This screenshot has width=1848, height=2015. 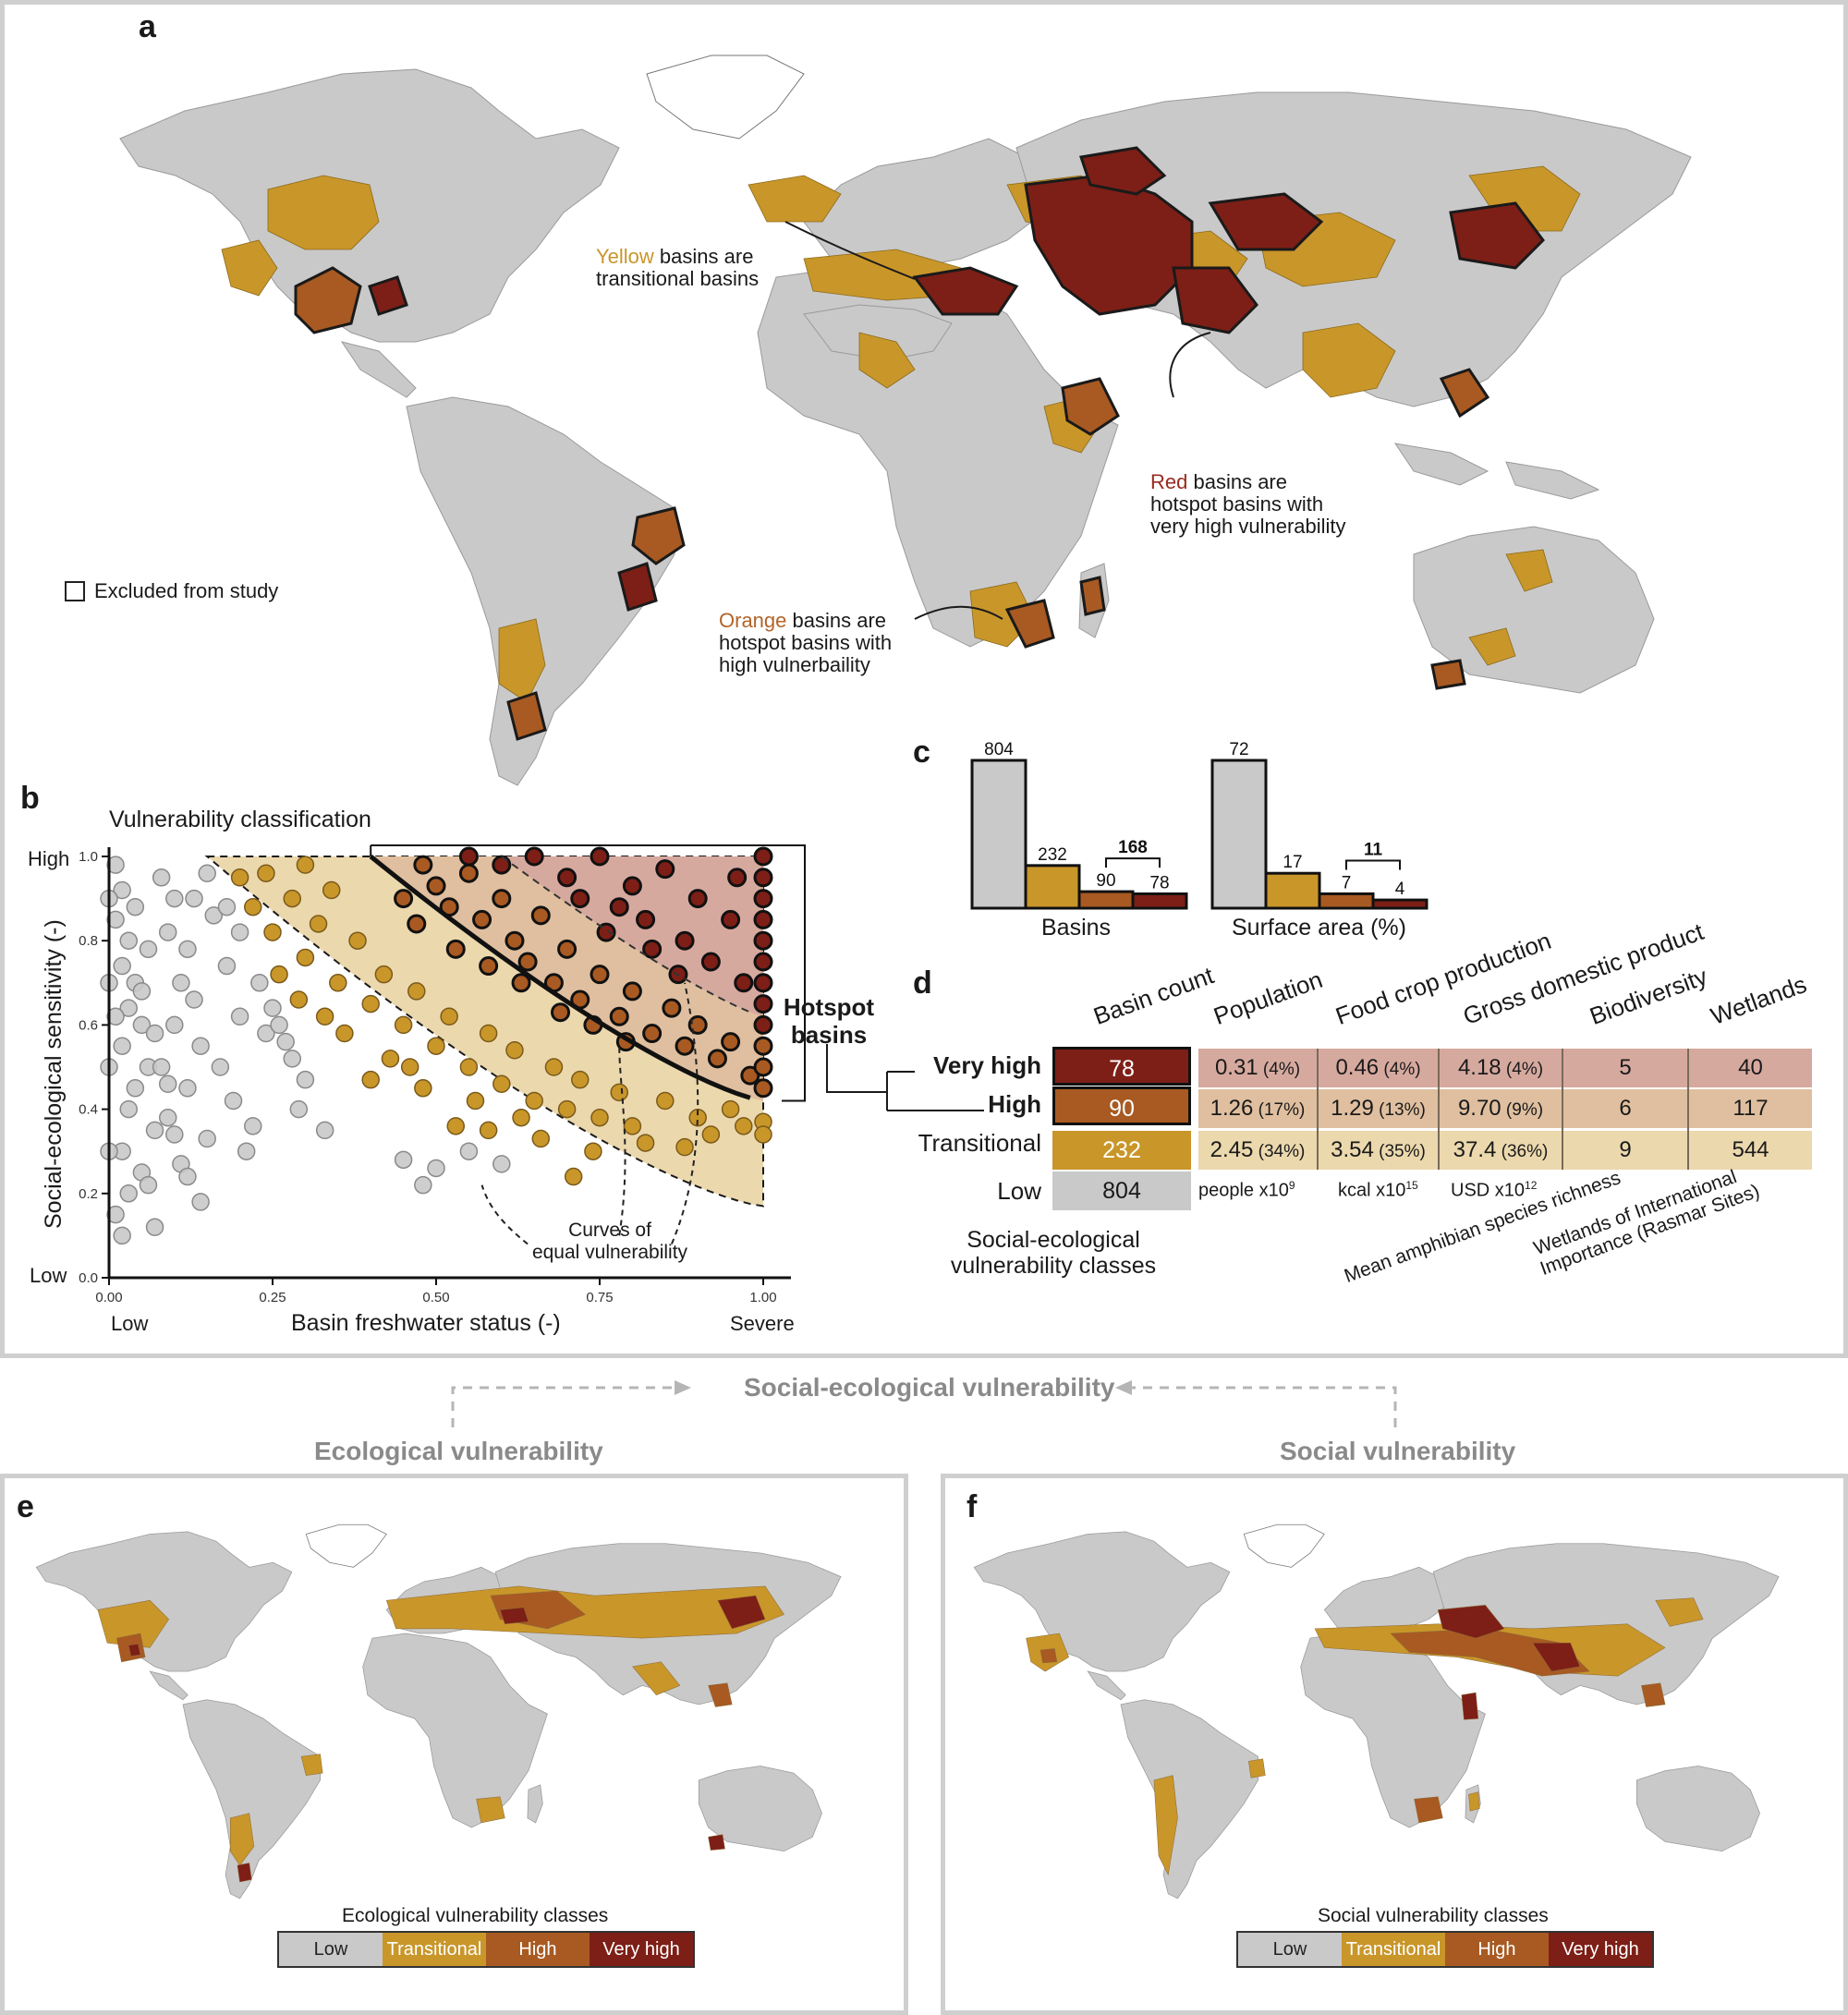 I want to click on table-cell-percent: (13%), so click(x=1399, y=1110).